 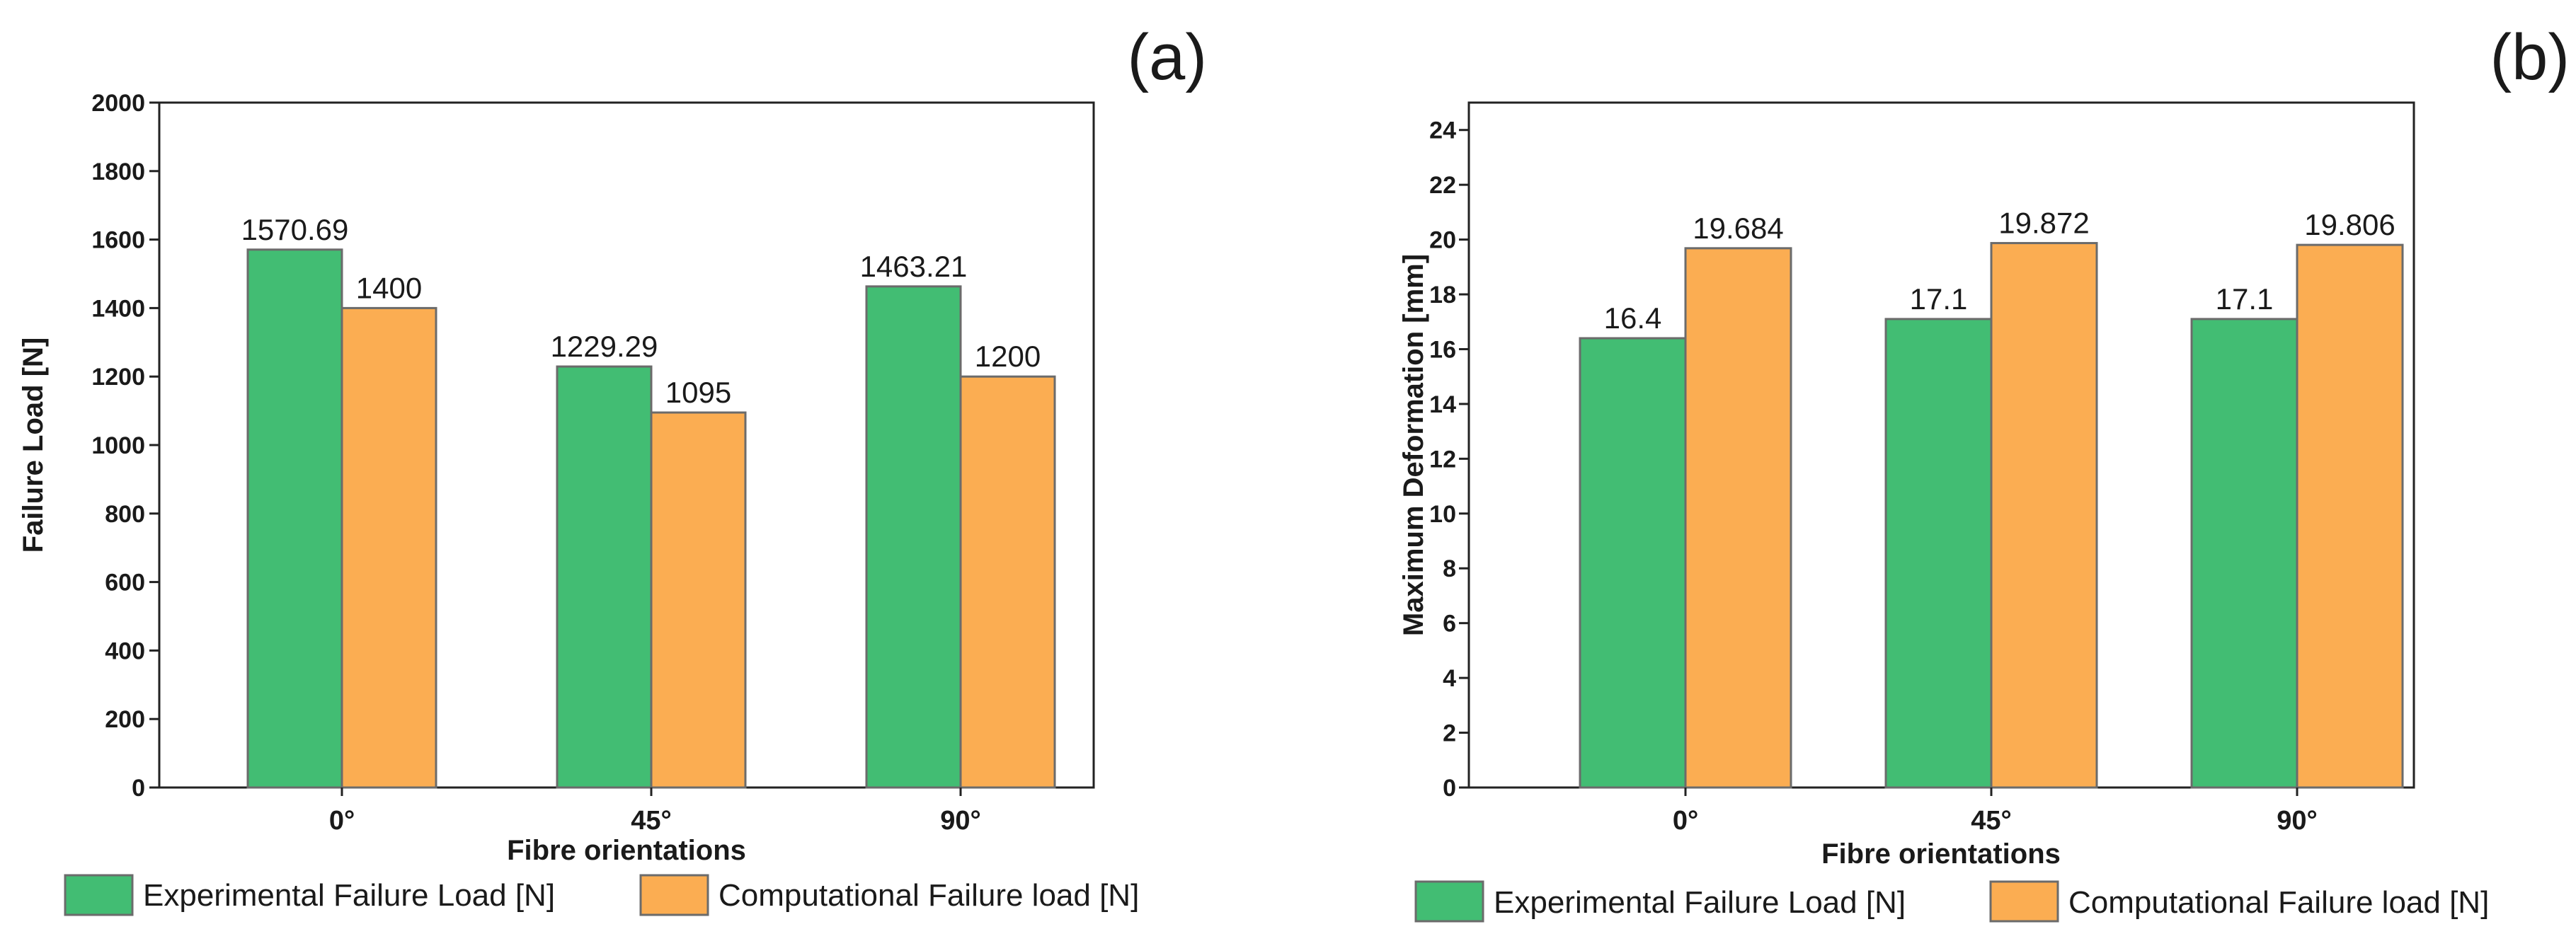 What do you see at coordinates (118, 171) in the screenshot?
I see `y-tick-label: 1800` at bounding box center [118, 171].